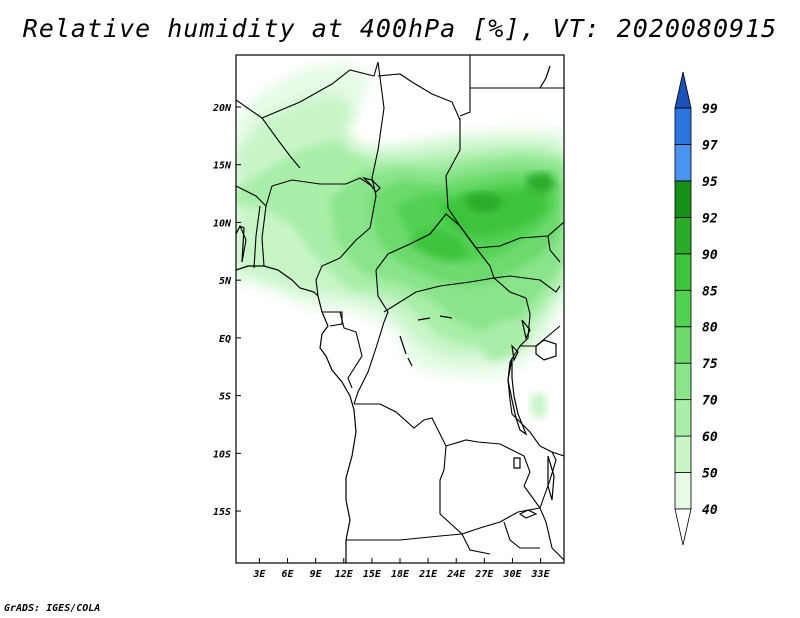 Image resolution: width=800 pixels, height=618 pixels. I want to click on border-car-drc, so click(455, 295).